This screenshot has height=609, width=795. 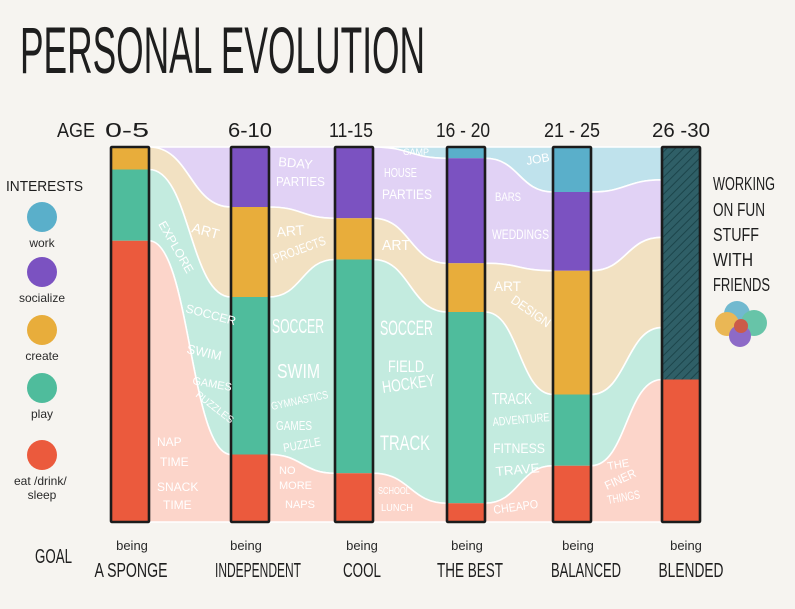 What do you see at coordinates (741, 285) in the screenshot?
I see `blended-label-line: FRIENDS` at bounding box center [741, 285].